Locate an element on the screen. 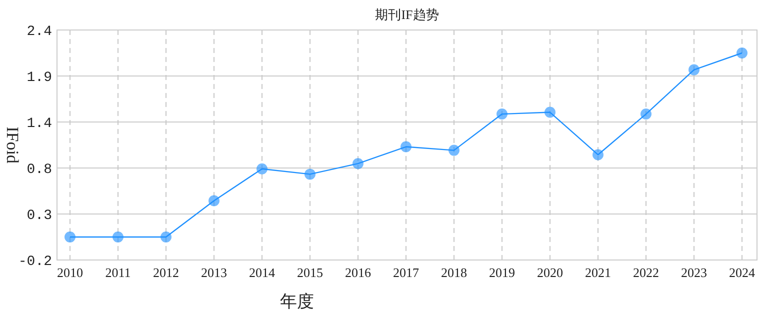 The image size is (782, 330). x-tick-label: 2016 is located at coordinates (358, 272).